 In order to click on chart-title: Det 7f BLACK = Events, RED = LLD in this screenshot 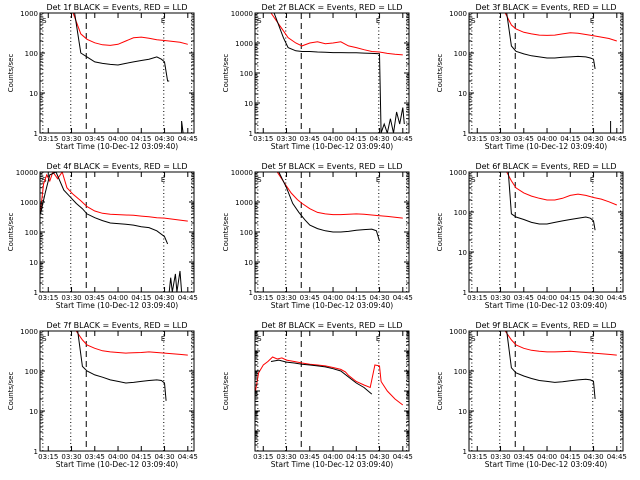, I will do `click(116, 325)`.